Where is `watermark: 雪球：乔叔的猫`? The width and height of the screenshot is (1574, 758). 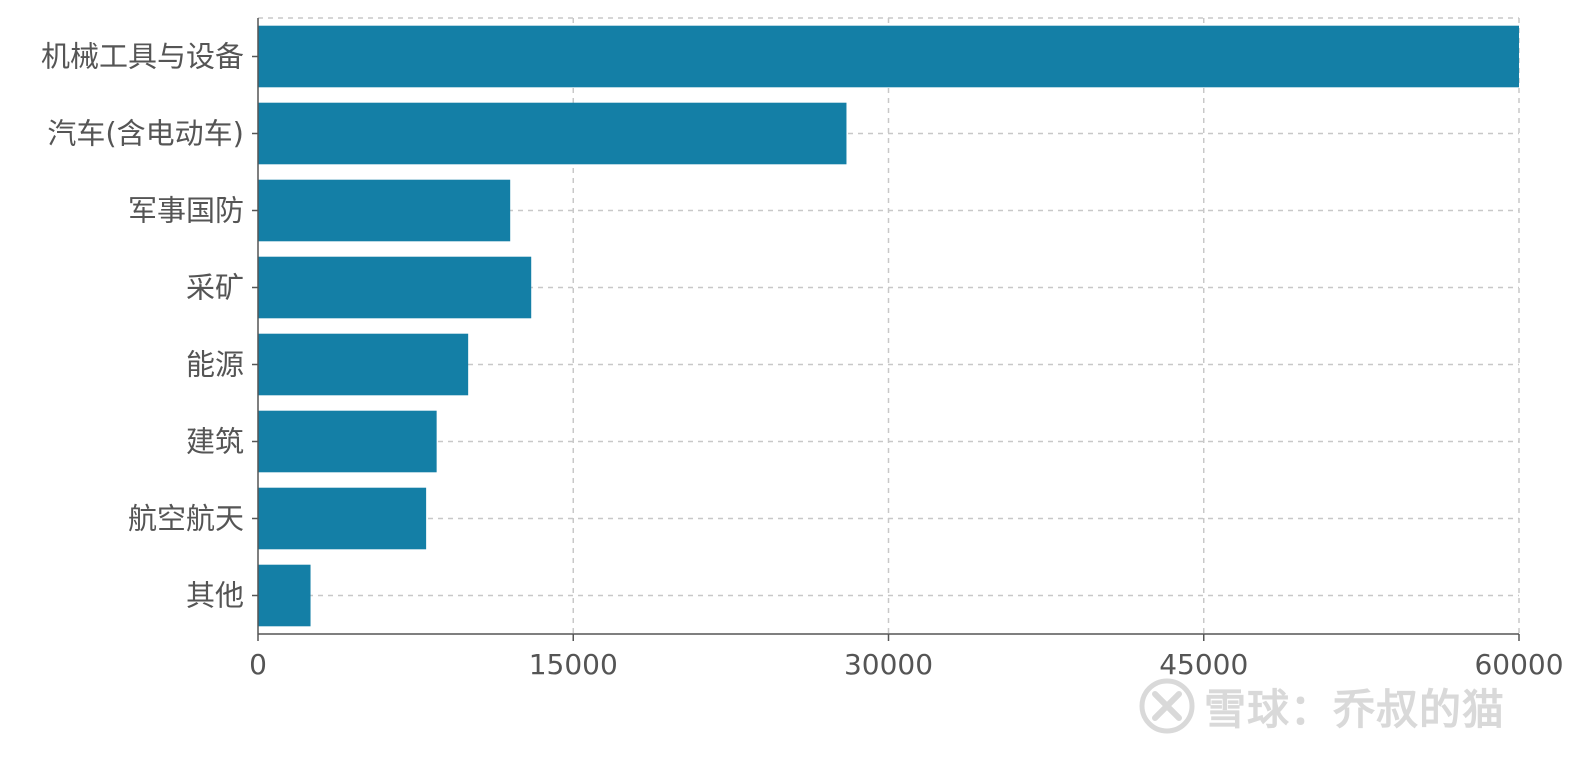 watermark: 雪球：乔叔的猫 is located at coordinates (1321, 706).